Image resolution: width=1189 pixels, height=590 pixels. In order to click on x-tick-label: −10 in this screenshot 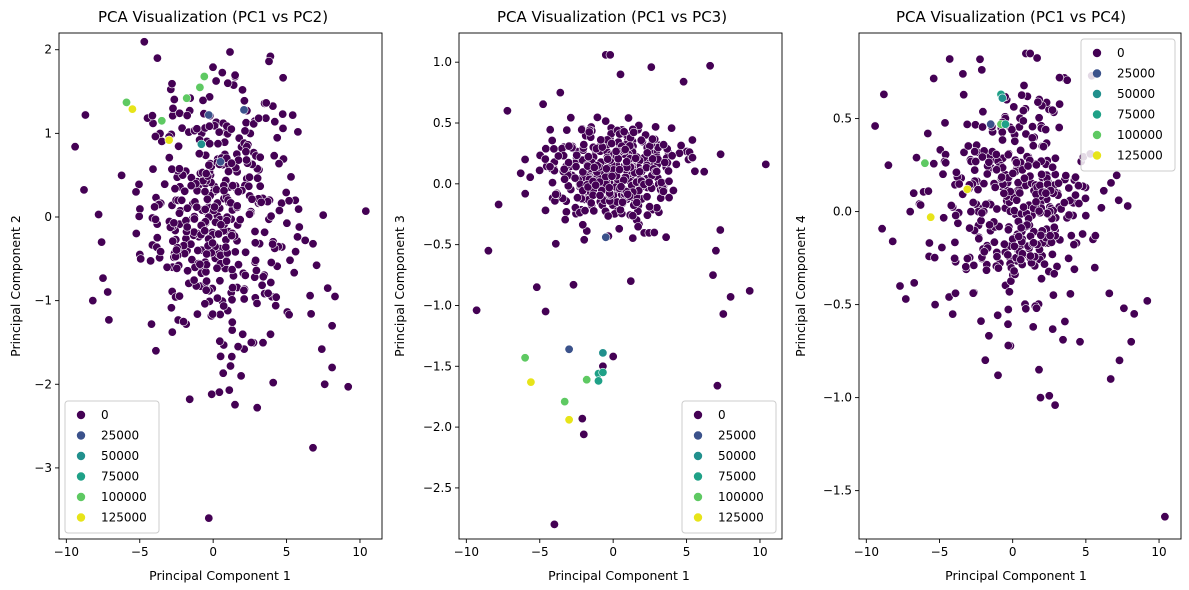, I will do `click(66, 552)`.